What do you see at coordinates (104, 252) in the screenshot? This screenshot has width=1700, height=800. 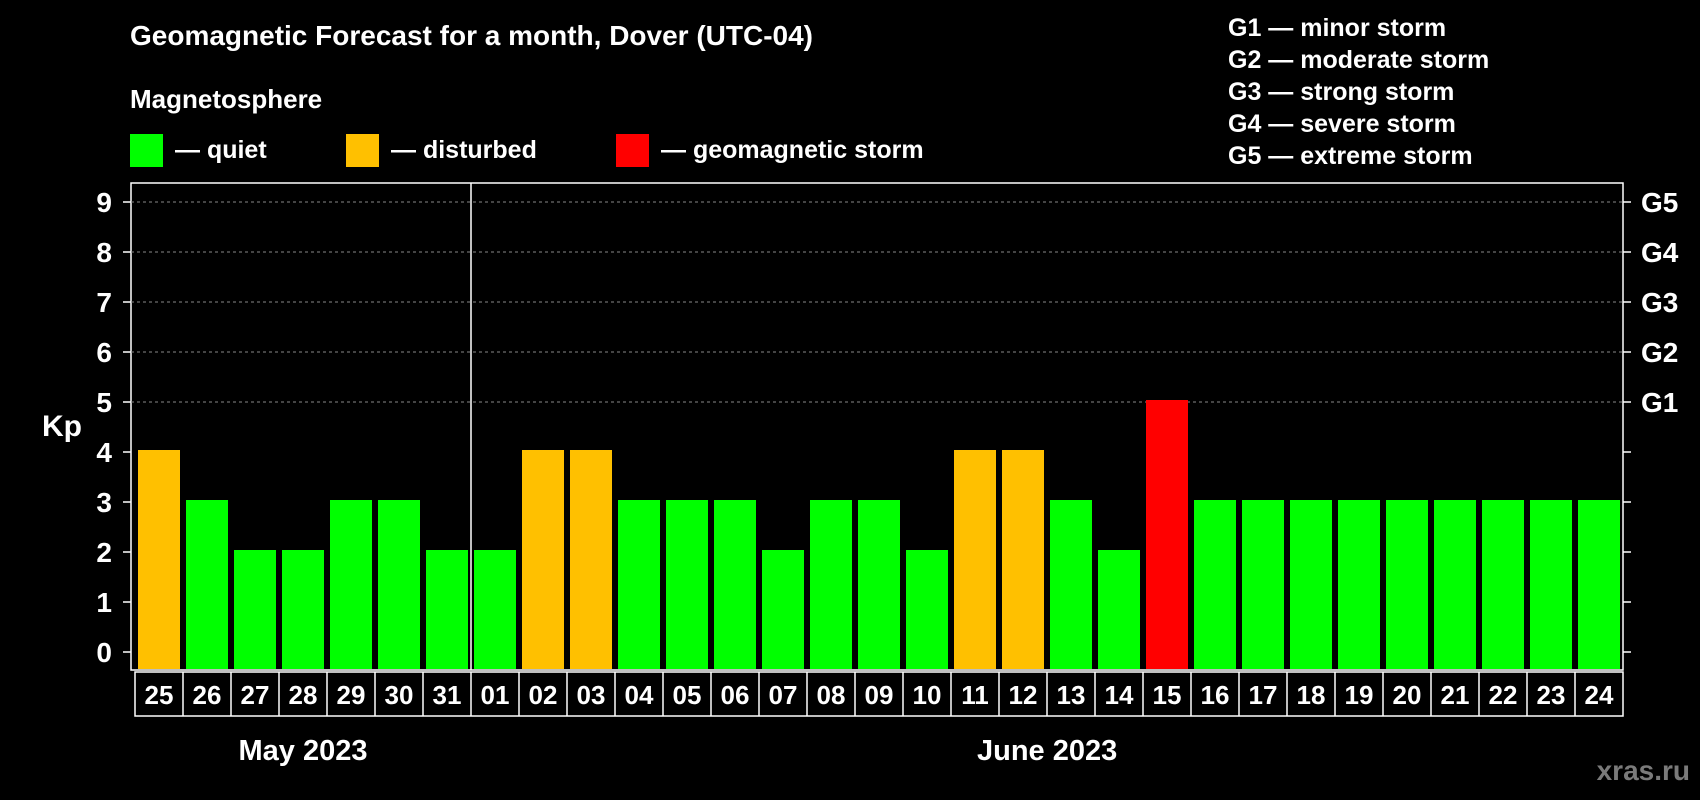 I see `y-tick-label-8: 8` at bounding box center [104, 252].